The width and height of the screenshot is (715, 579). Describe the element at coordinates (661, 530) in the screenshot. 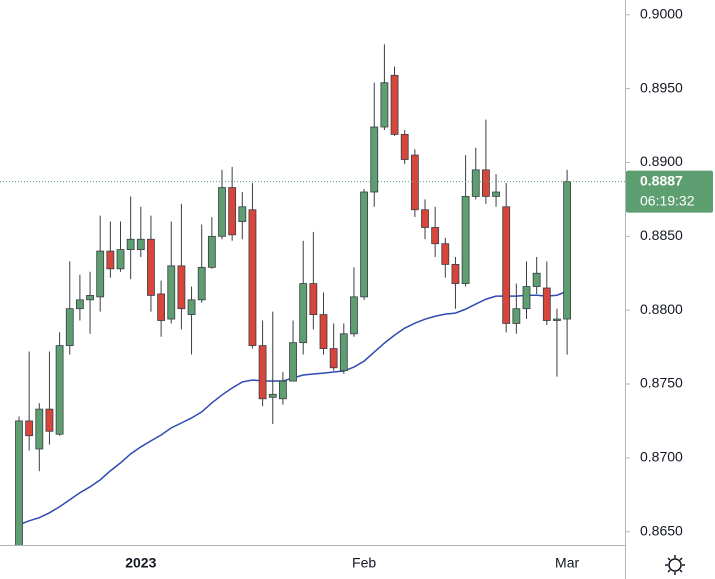

I see `y-tick-label: 0.8650` at that location.